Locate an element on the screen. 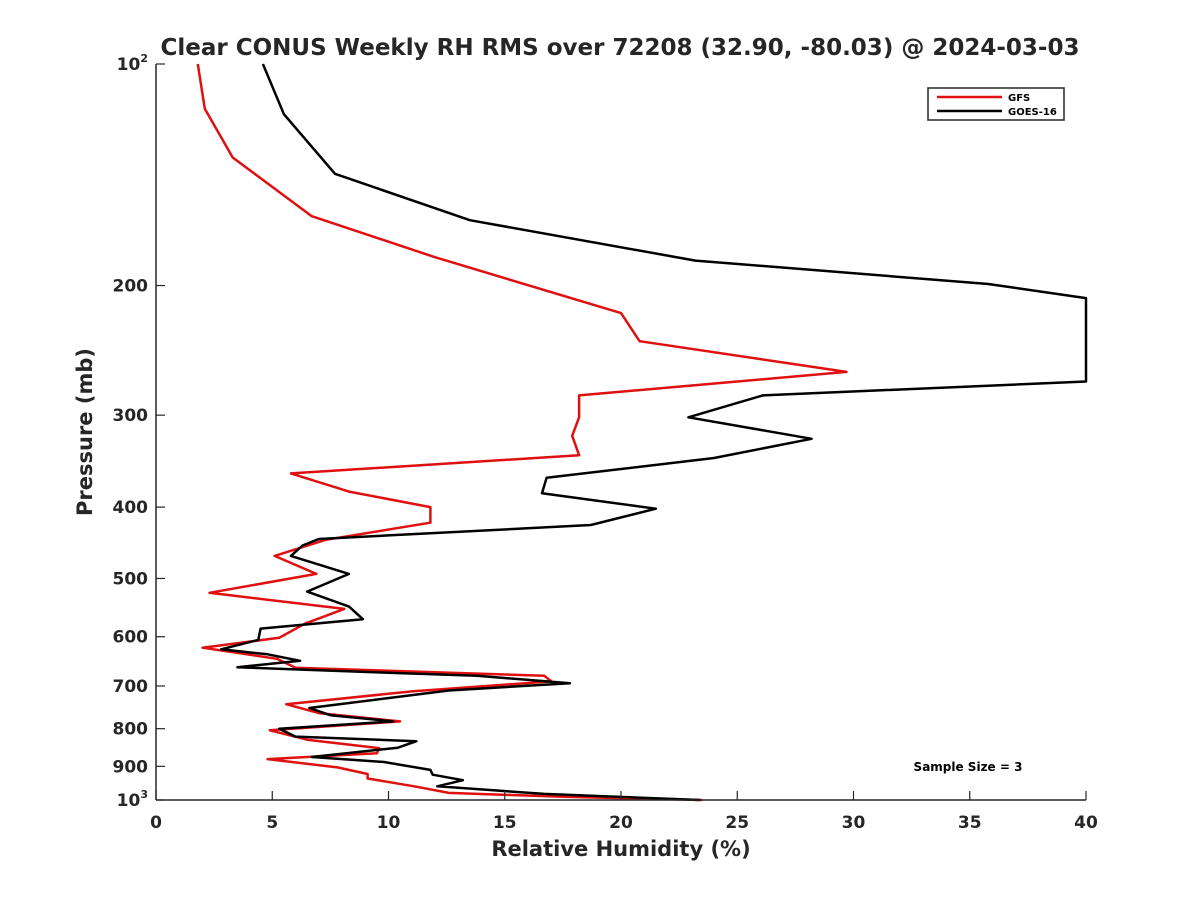 The width and height of the screenshot is (1200, 900). x-tick-label: 20 is located at coordinates (621, 823).